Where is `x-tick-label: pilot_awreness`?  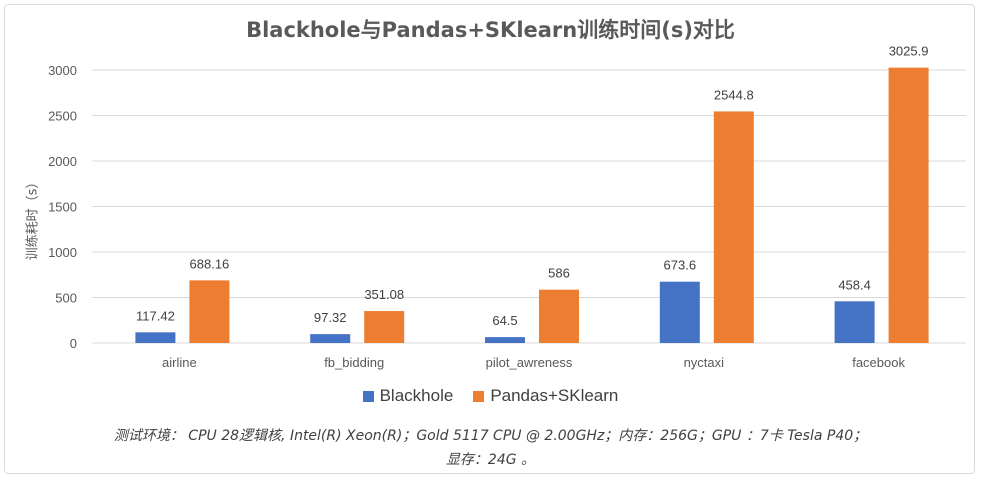
x-tick-label: pilot_awreness is located at coordinates (529, 362).